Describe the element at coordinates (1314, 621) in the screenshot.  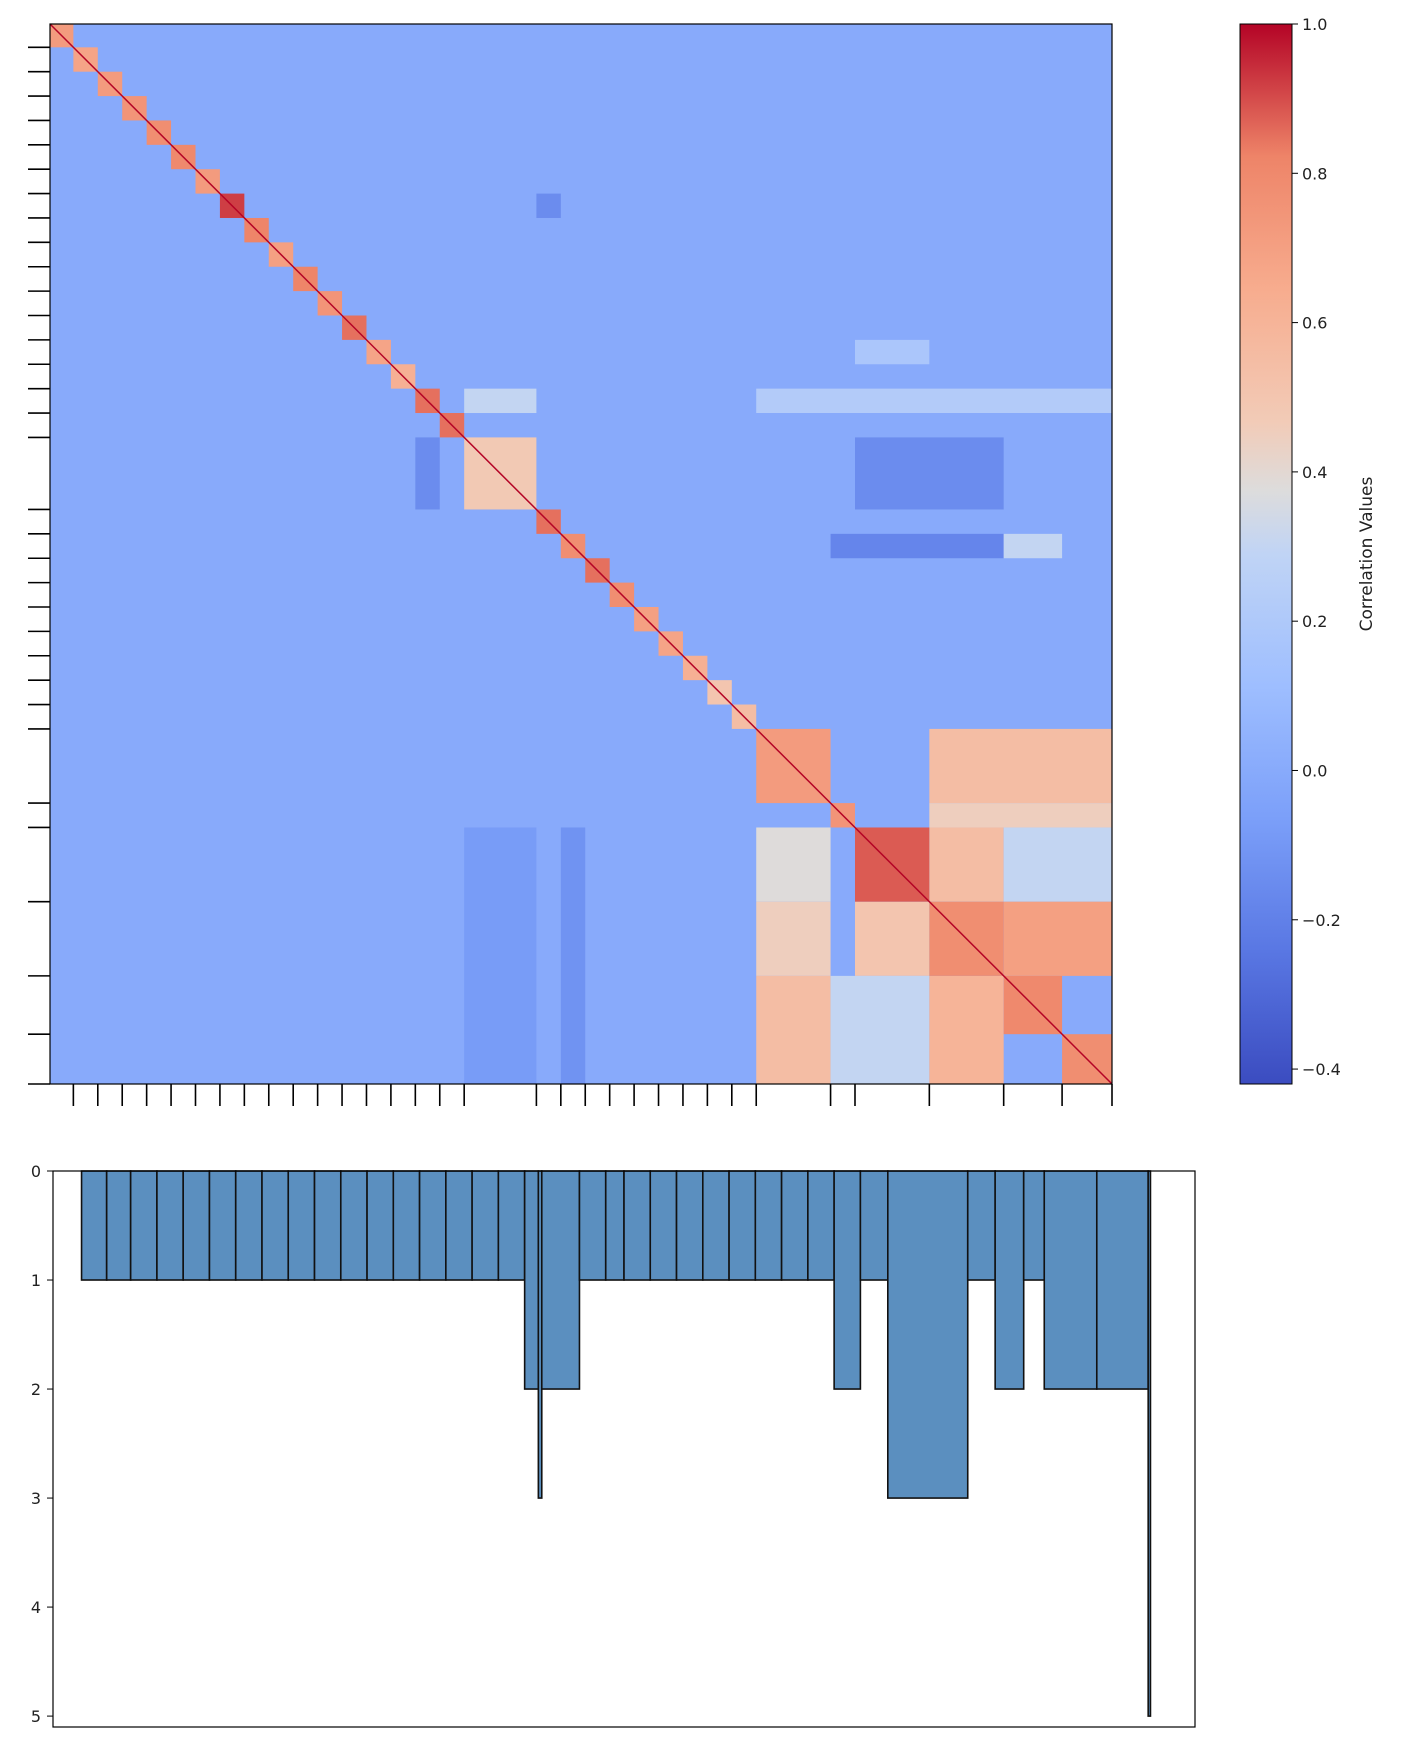
I see `colorbar-tick-label: 0.2` at that location.